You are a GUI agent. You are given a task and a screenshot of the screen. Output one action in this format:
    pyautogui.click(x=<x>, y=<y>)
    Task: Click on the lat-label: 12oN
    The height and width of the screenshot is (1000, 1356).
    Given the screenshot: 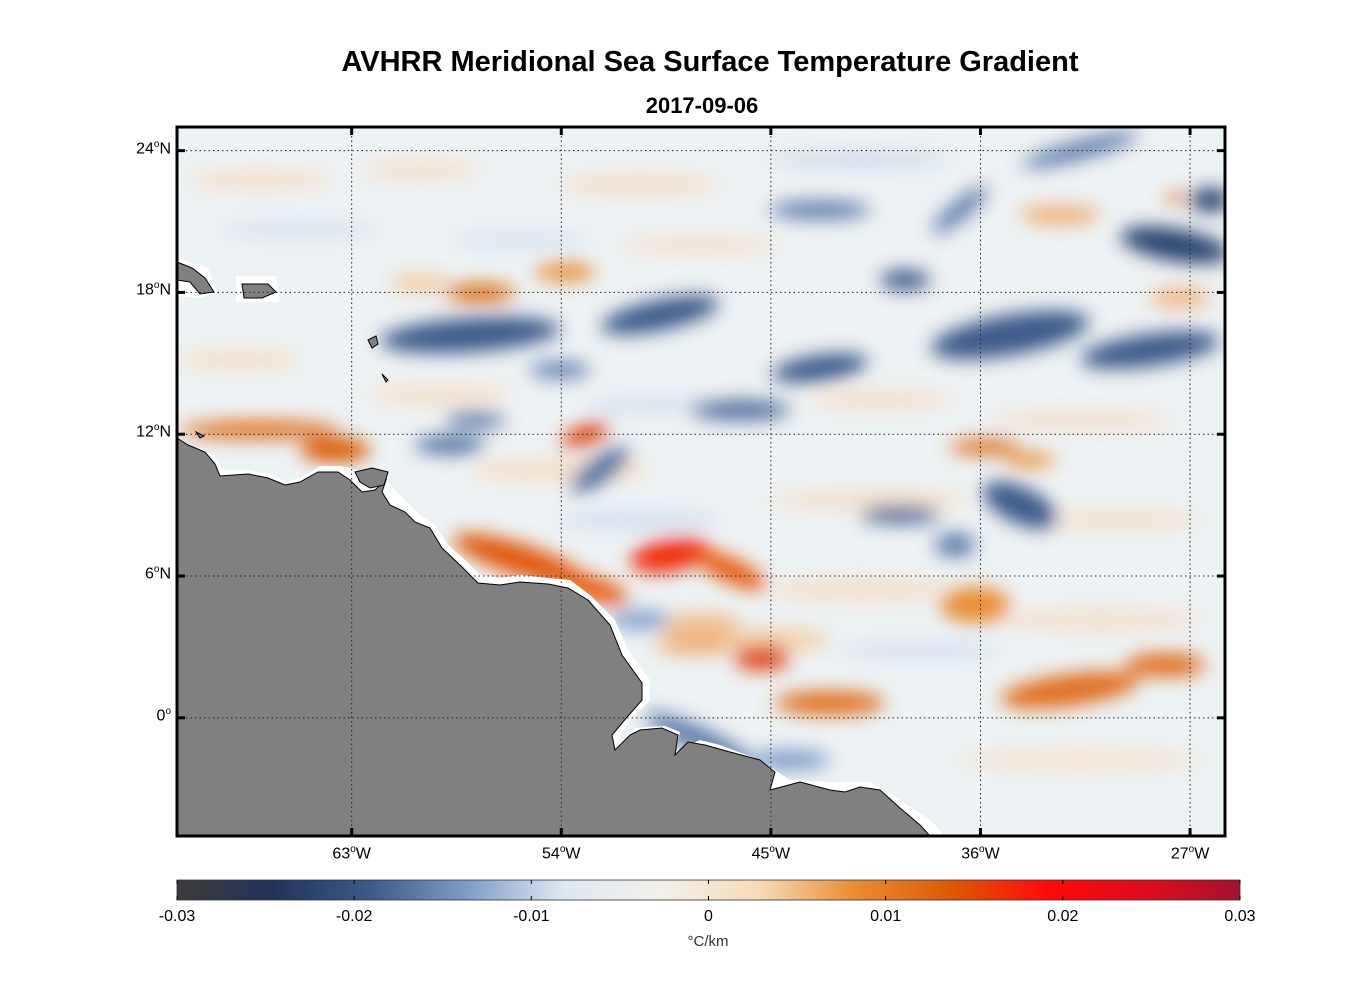 What is the action you would take?
    pyautogui.click(x=85, y=431)
    